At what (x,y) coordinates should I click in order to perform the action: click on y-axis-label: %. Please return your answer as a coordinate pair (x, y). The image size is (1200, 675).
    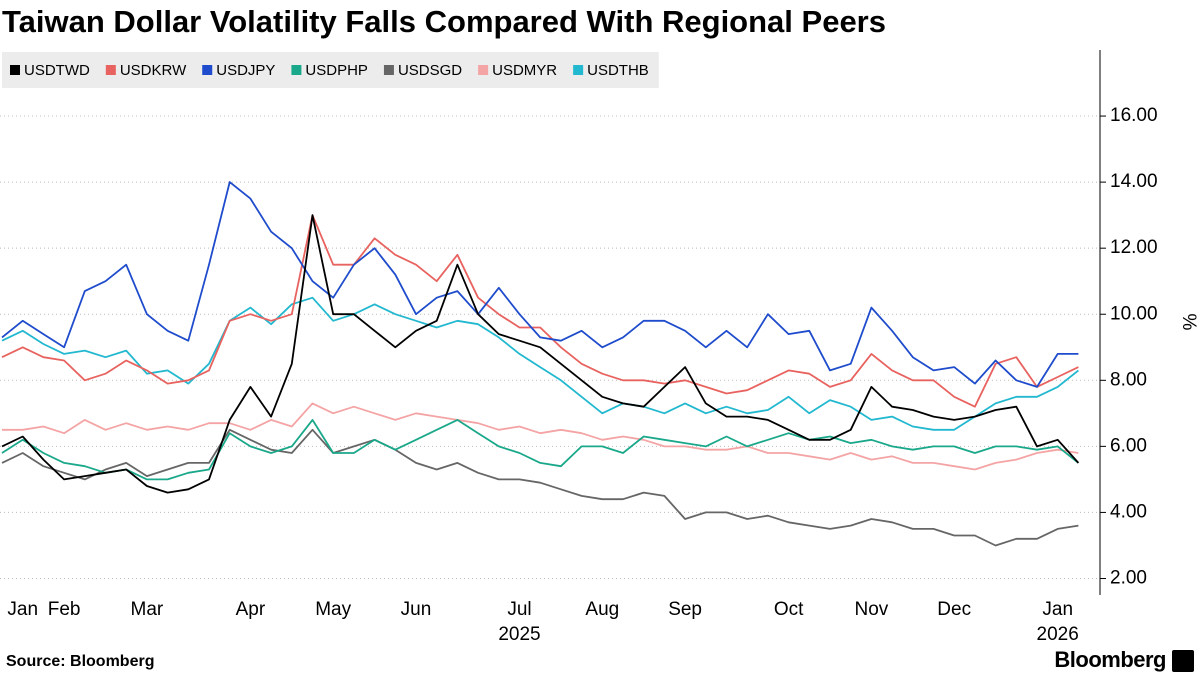
    Looking at the image, I should click on (1188, 322).